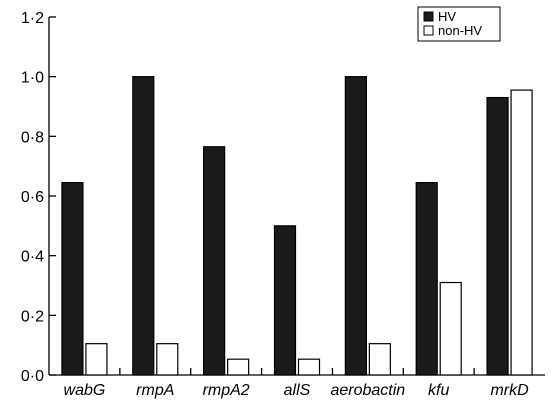 This screenshot has width=553, height=401. What do you see at coordinates (309, 367) in the screenshot?
I see `bar-non-hv-alls` at bounding box center [309, 367].